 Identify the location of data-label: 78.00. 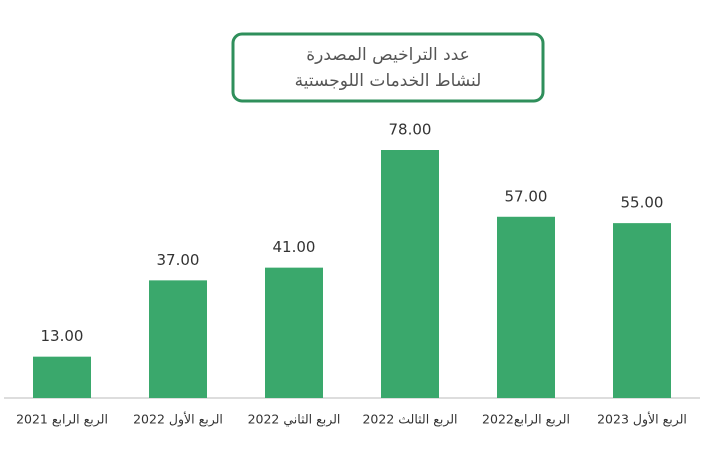
(410, 130).